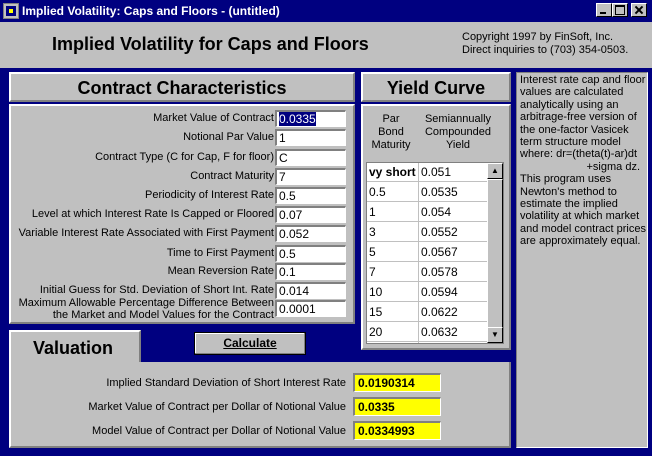 This screenshot has width=652, height=456. What do you see at coordinates (310, 290) in the screenshot?
I see `initial-guess-input: 0.014` at bounding box center [310, 290].